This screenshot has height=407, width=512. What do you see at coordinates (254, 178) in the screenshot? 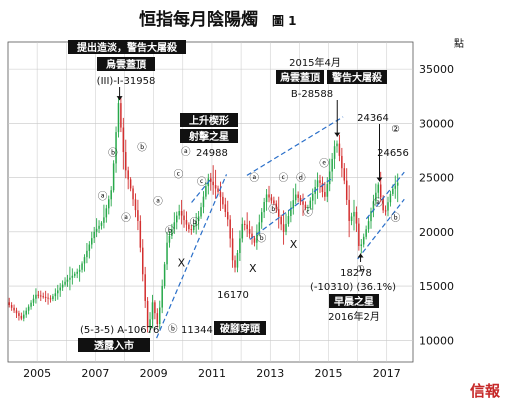
I see `wave-label: ⓐ` at bounding box center [254, 178].